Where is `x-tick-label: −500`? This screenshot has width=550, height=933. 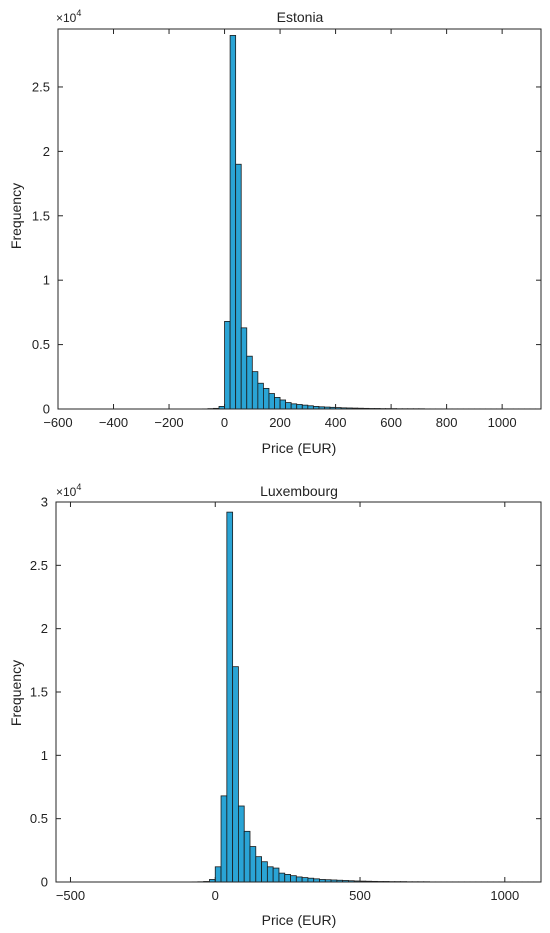
x-tick-label: −500 is located at coordinates (70, 895).